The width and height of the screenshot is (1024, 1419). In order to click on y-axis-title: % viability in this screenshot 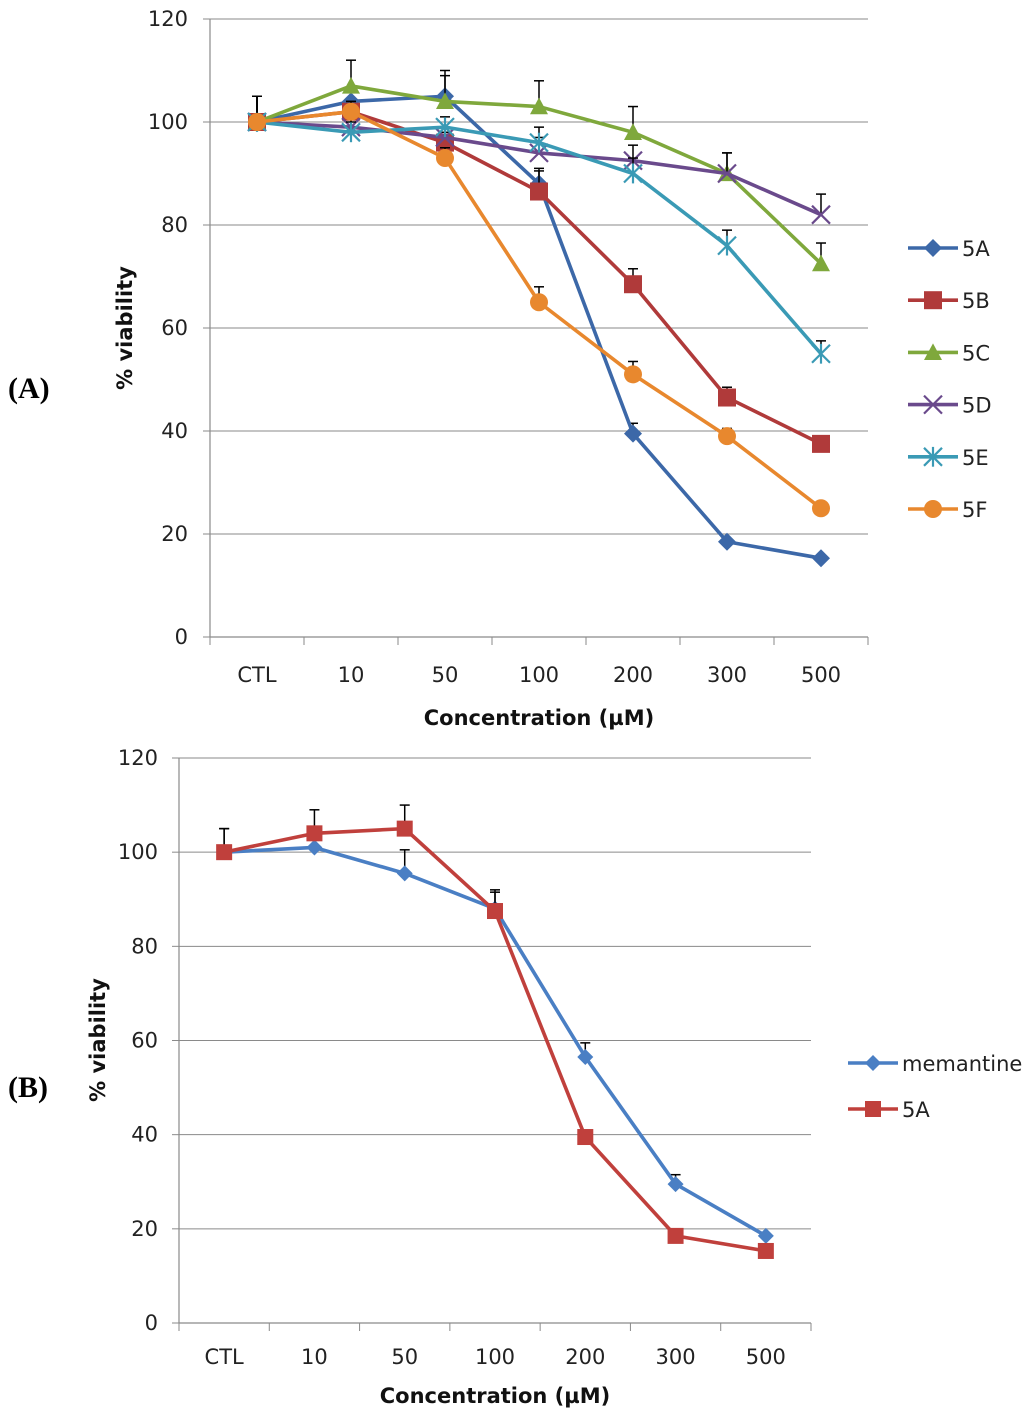, I will do `click(125, 328)`.